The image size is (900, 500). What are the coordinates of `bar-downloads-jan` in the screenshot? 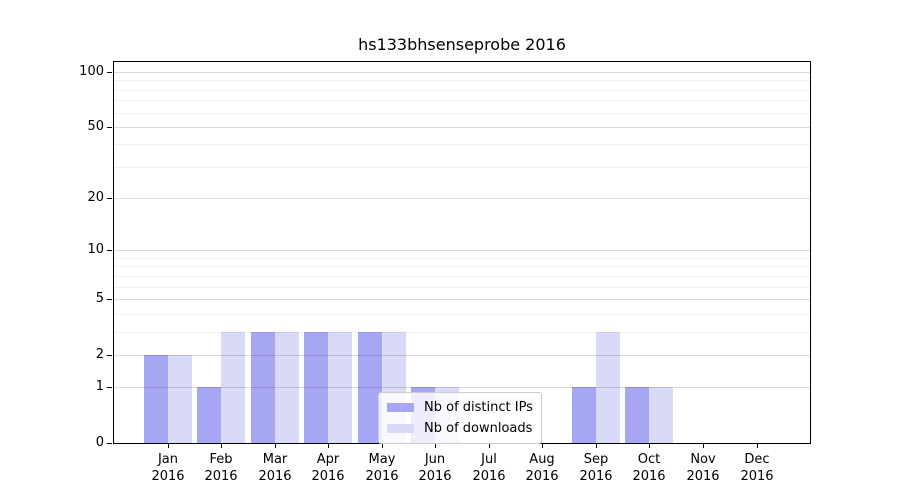 It's located at (179, 398).